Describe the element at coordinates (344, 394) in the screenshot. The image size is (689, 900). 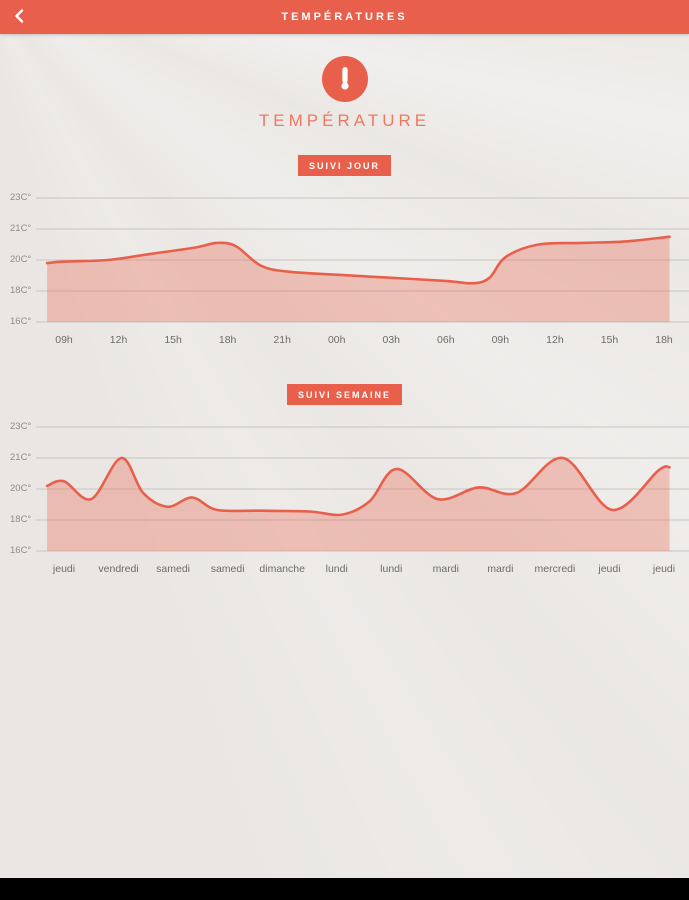
I see `badge-suivi-semaine: SUIVI SEMAINE` at that location.